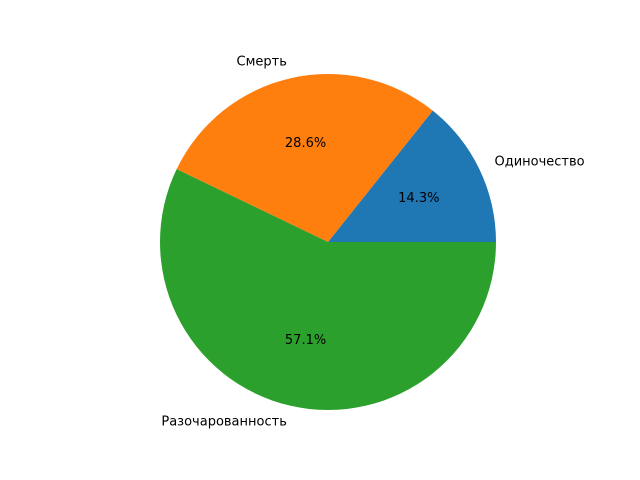  I want to click on slice-label-2: Смерть, so click(262, 61).